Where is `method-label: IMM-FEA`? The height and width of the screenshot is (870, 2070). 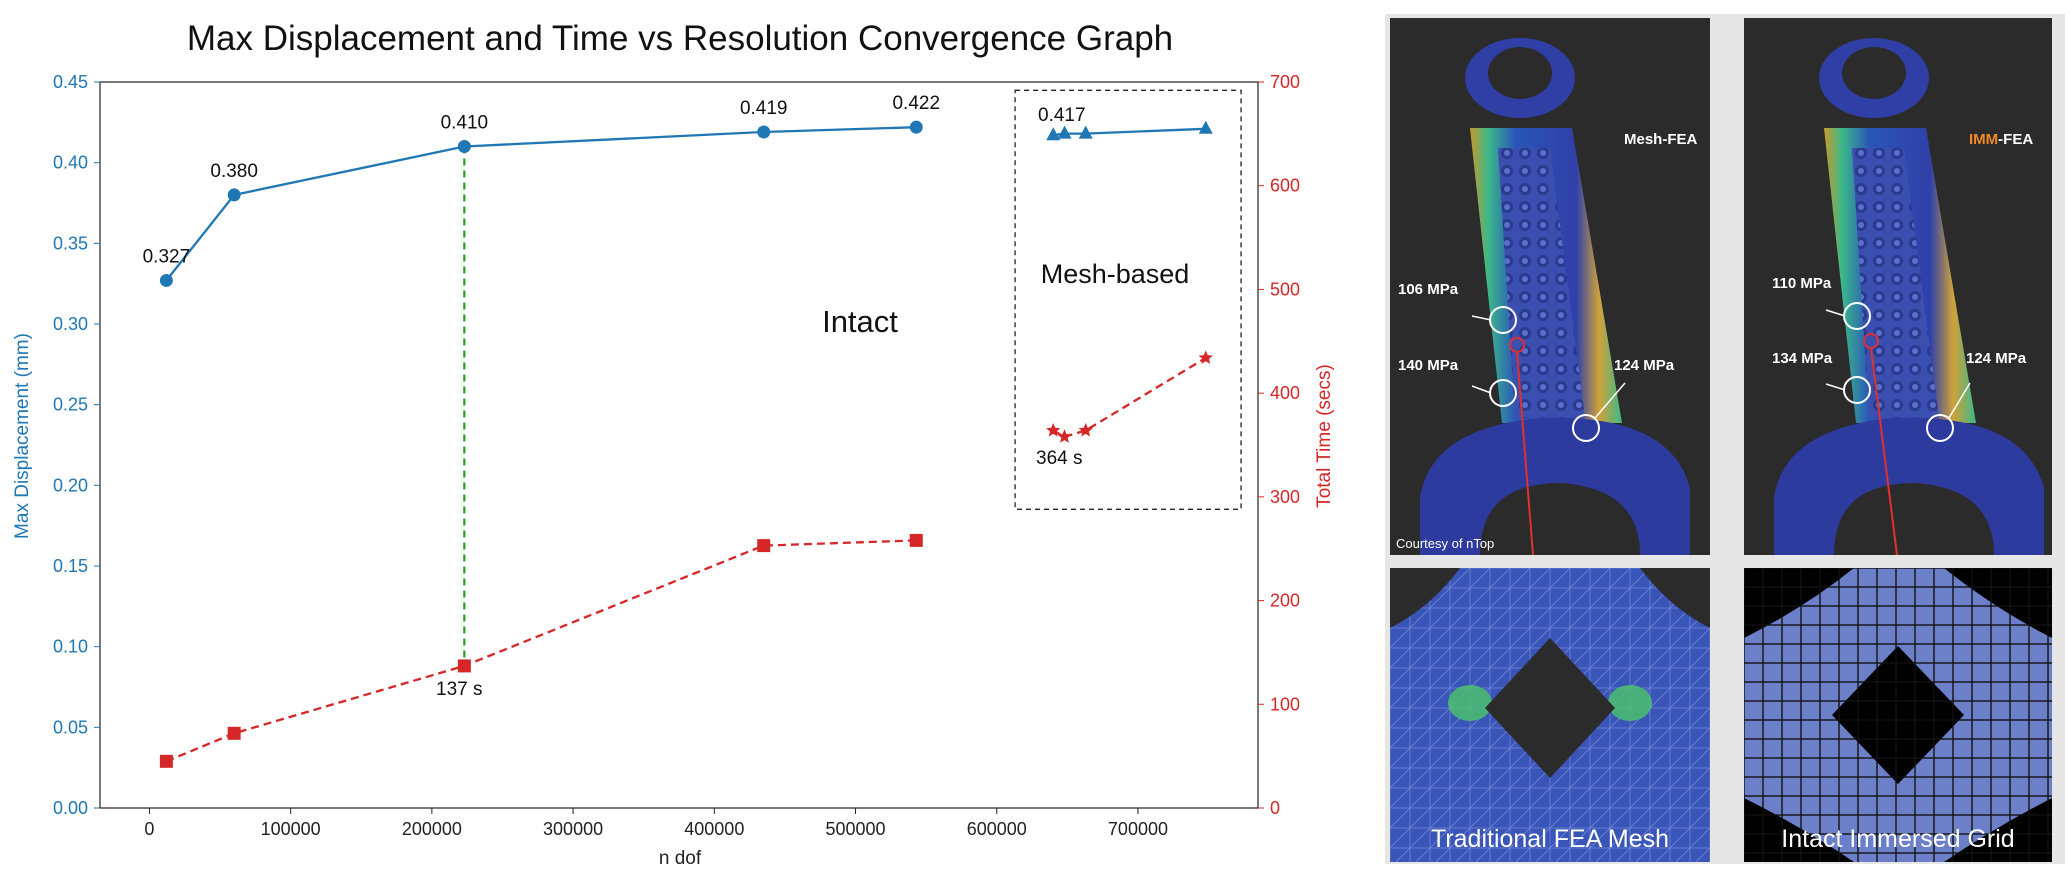 method-label: IMM-FEA is located at coordinates (2001, 139).